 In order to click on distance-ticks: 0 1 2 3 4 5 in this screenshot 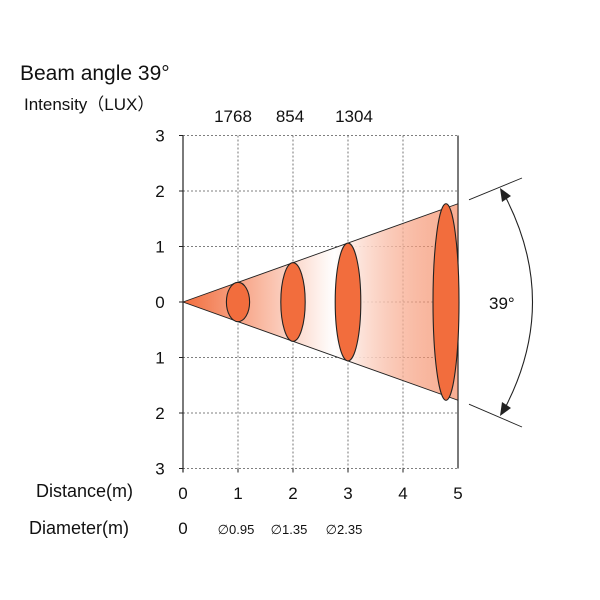, I will do `click(320, 493)`.